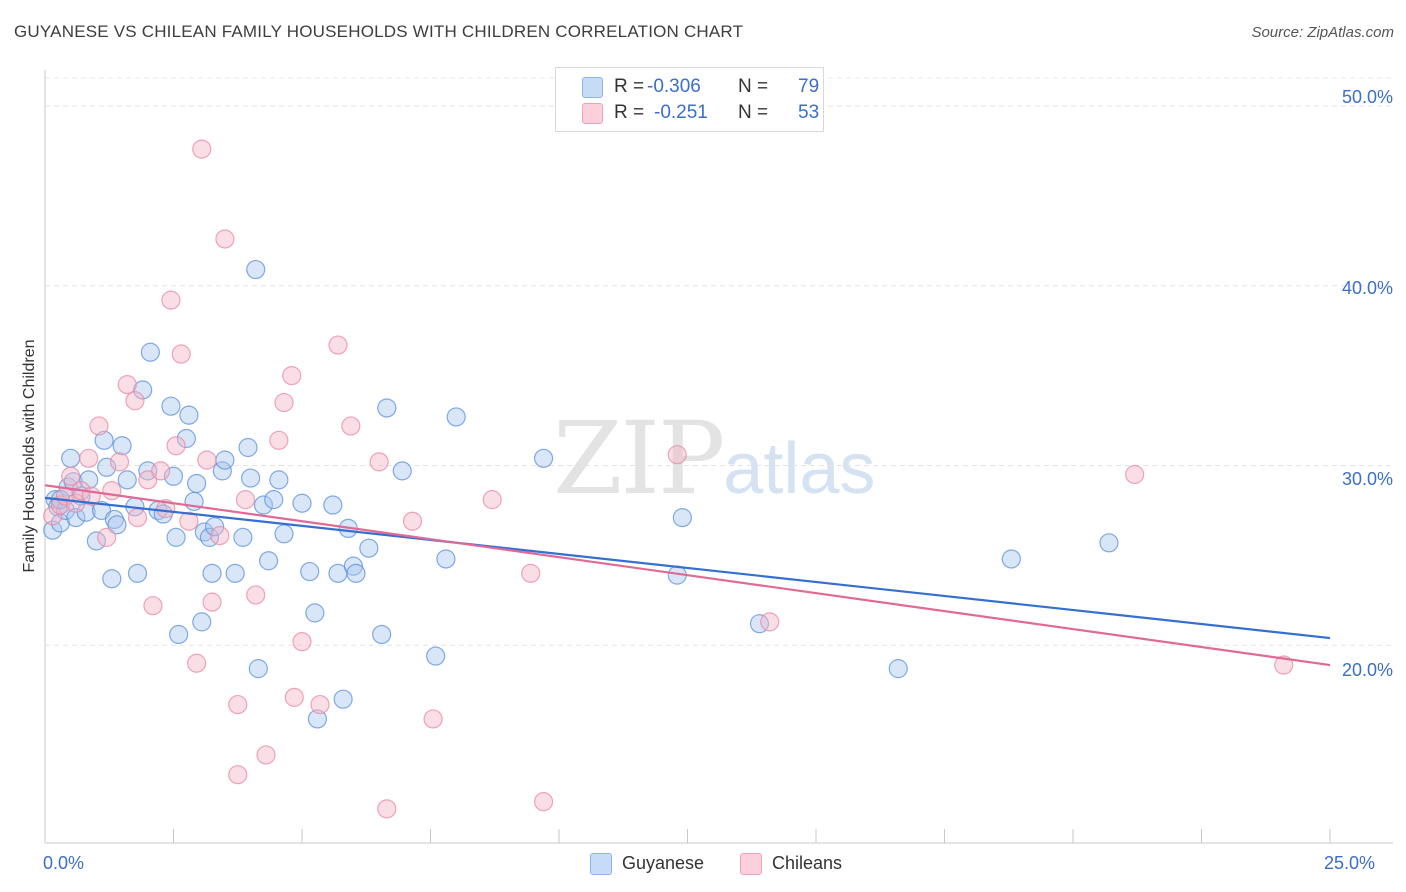  What do you see at coordinates (663, 863) in the screenshot?
I see `legend-label: Guyanese` at bounding box center [663, 863].